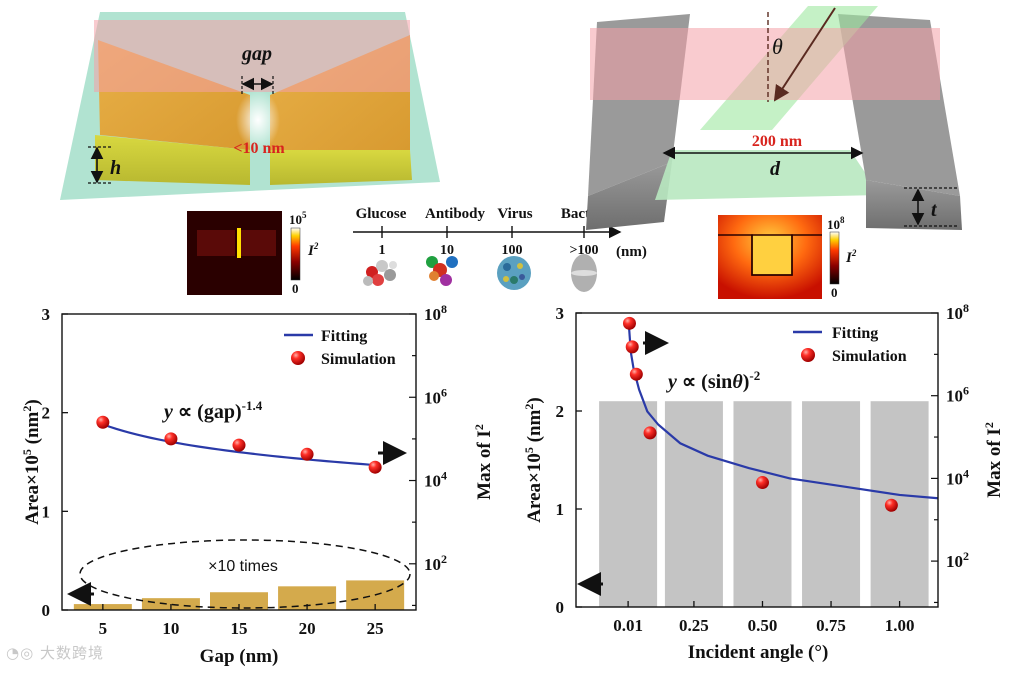 The height and width of the screenshot is (676, 1024). What do you see at coordinates (957, 312) in the screenshot?
I see `angle-chart-y2-tick-label: 10⁸` at bounding box center [957, 312].